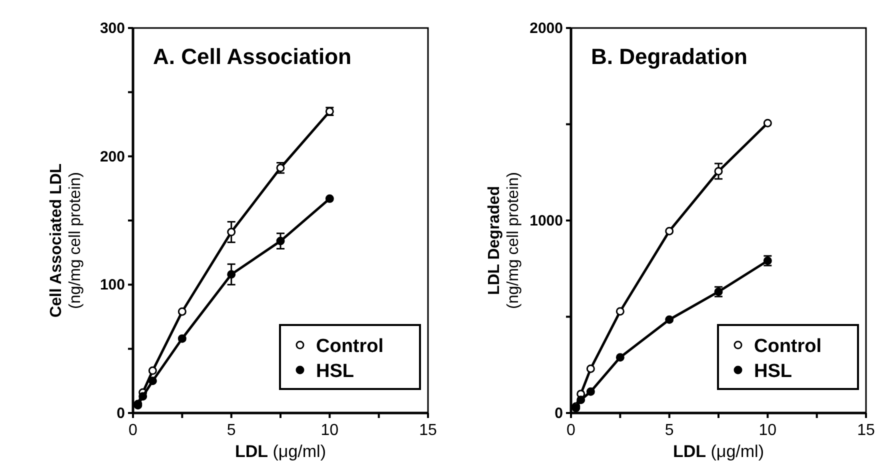 This screenshot has height=473, width=889. What do you see at coordinates (112, 28) in the screenshot?
I see `y-tick-label: 300` at bounding box center [112, 28].